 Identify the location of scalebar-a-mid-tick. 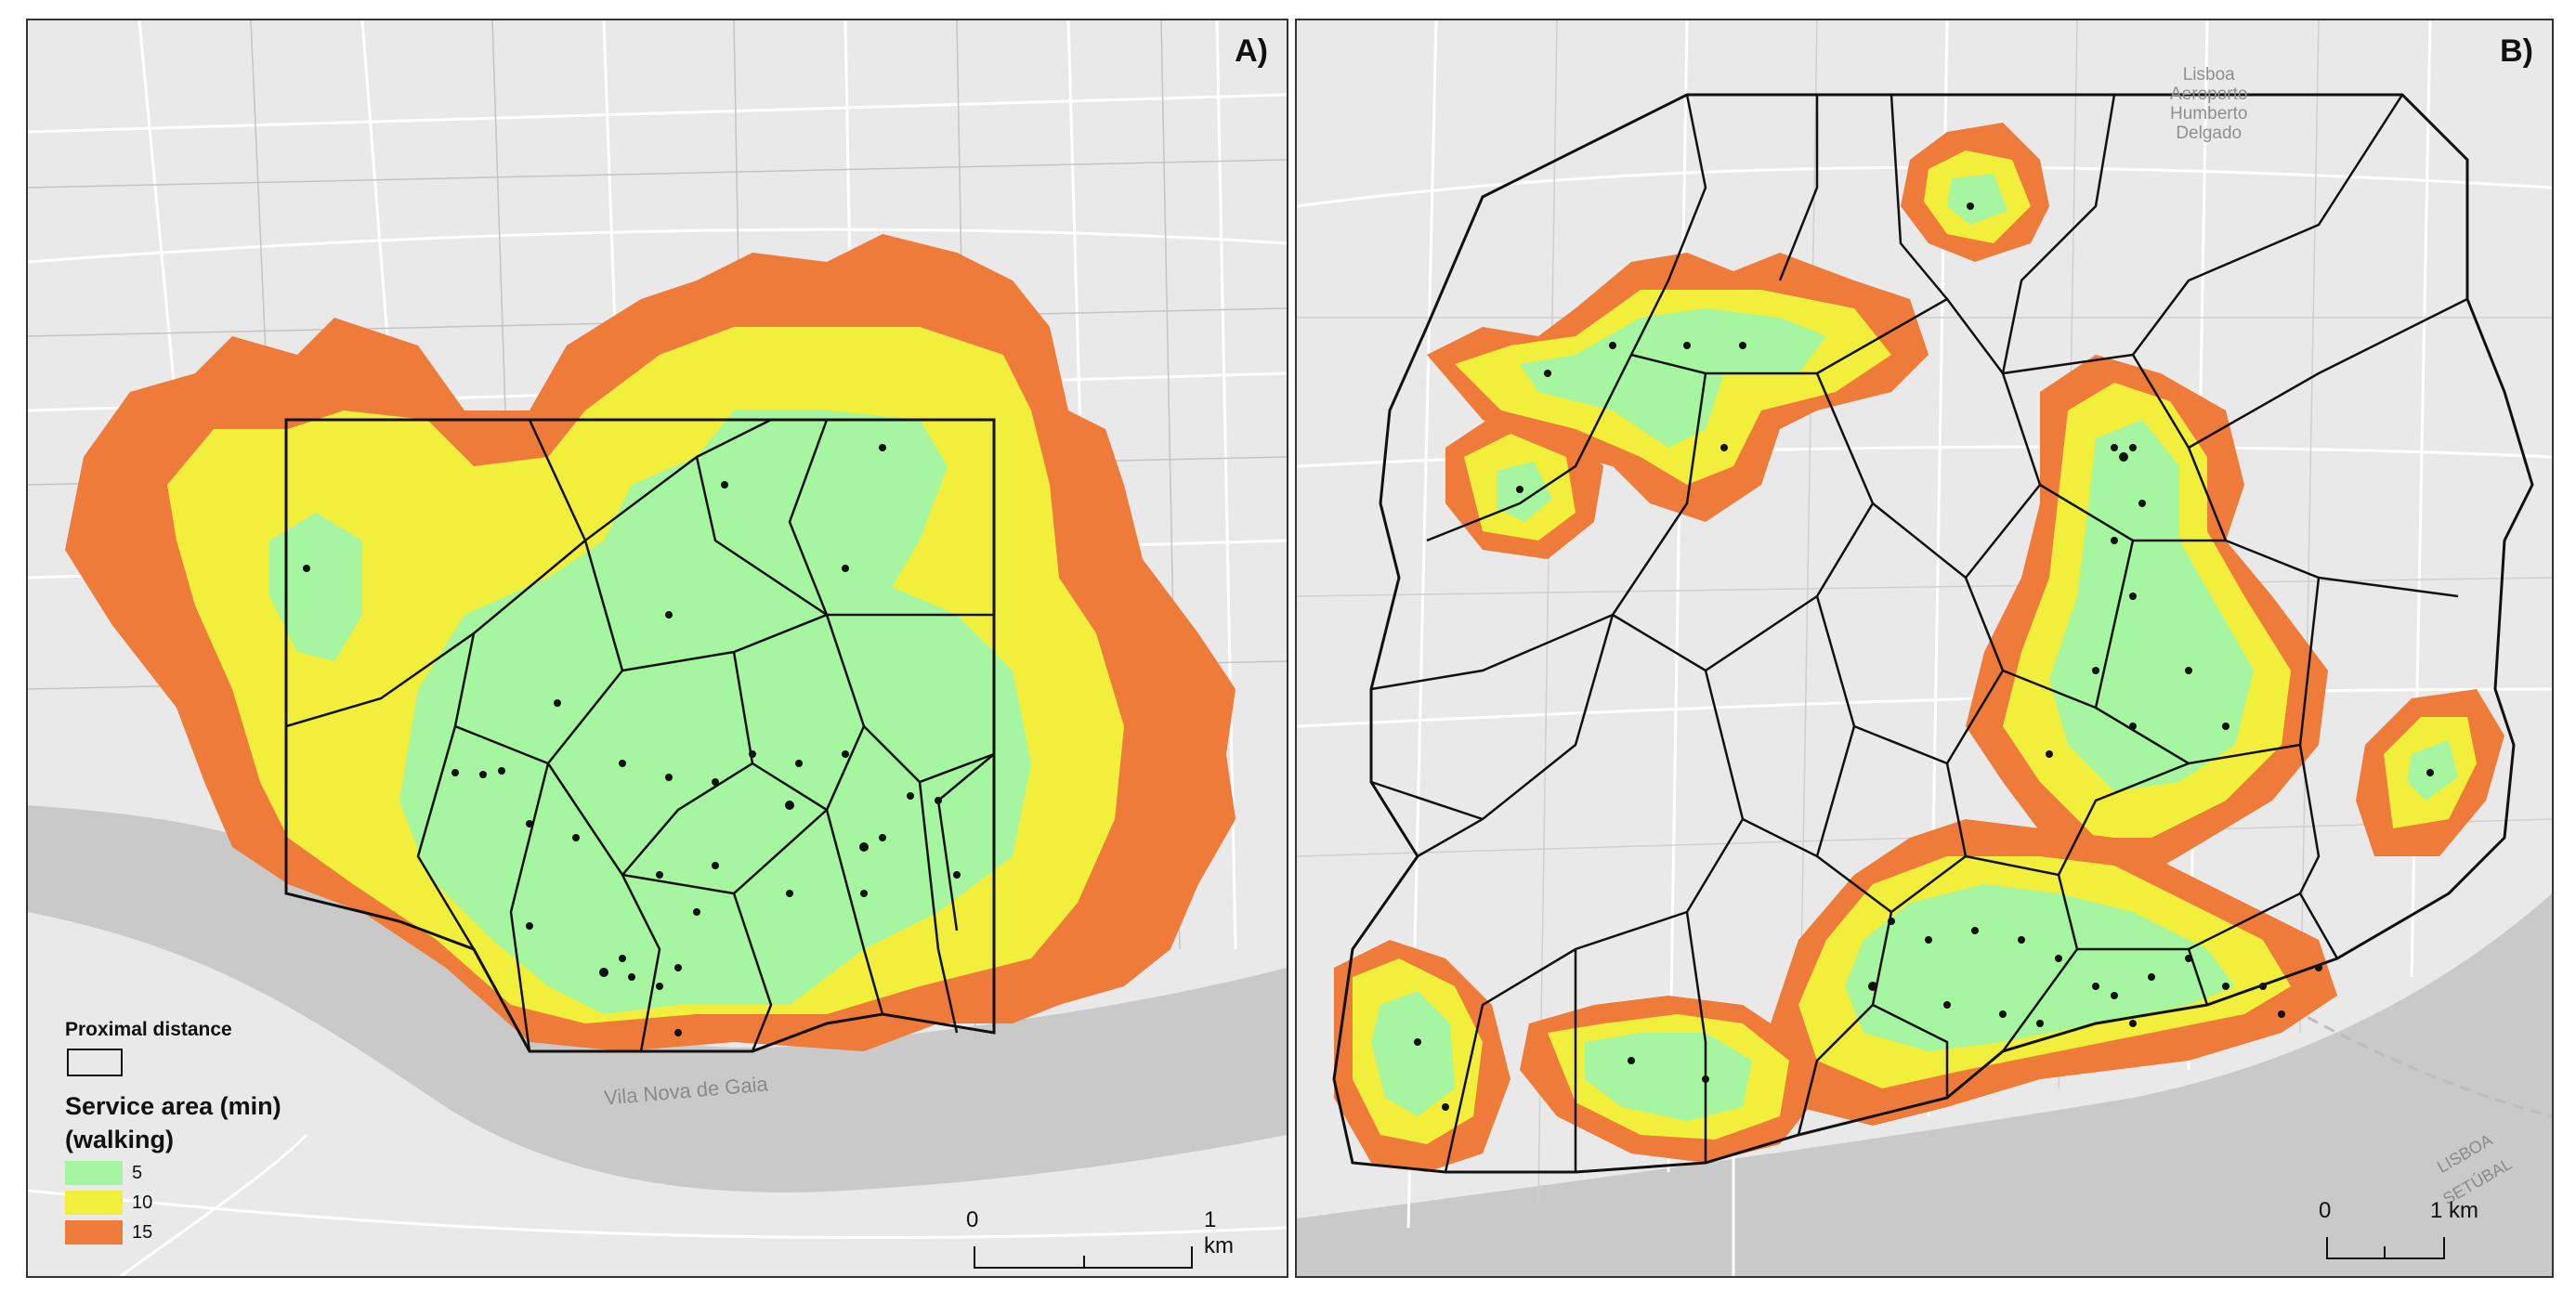
(1084, 1262).